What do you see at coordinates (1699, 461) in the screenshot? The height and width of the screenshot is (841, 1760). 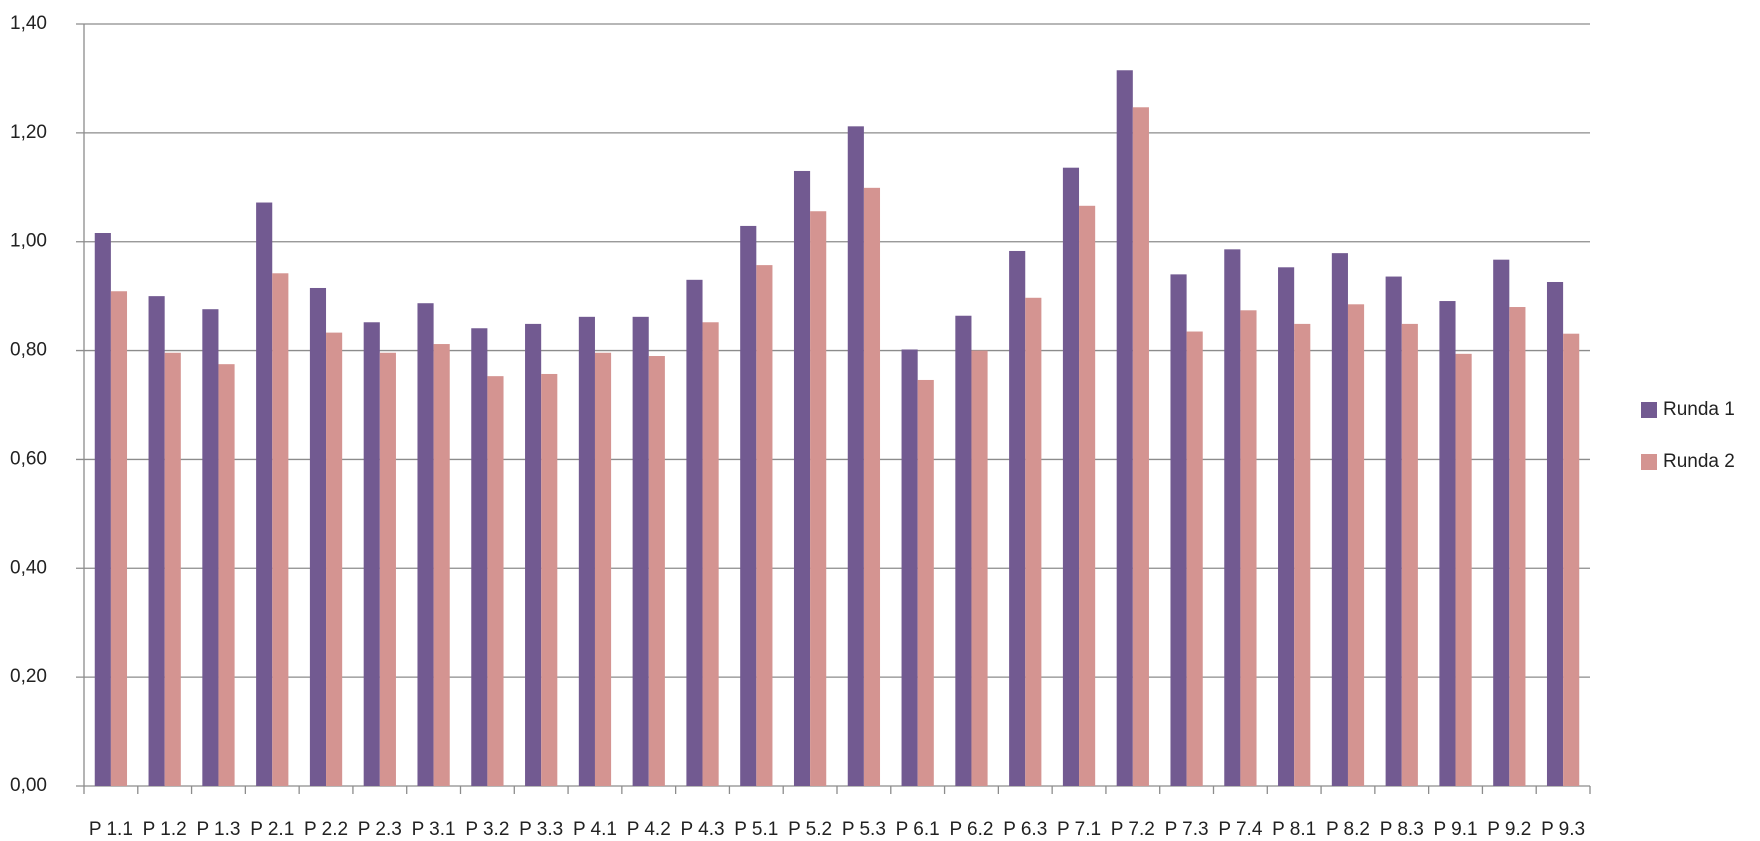 I see `legend-label: Runda 2` at bounding box center [1699, 461].